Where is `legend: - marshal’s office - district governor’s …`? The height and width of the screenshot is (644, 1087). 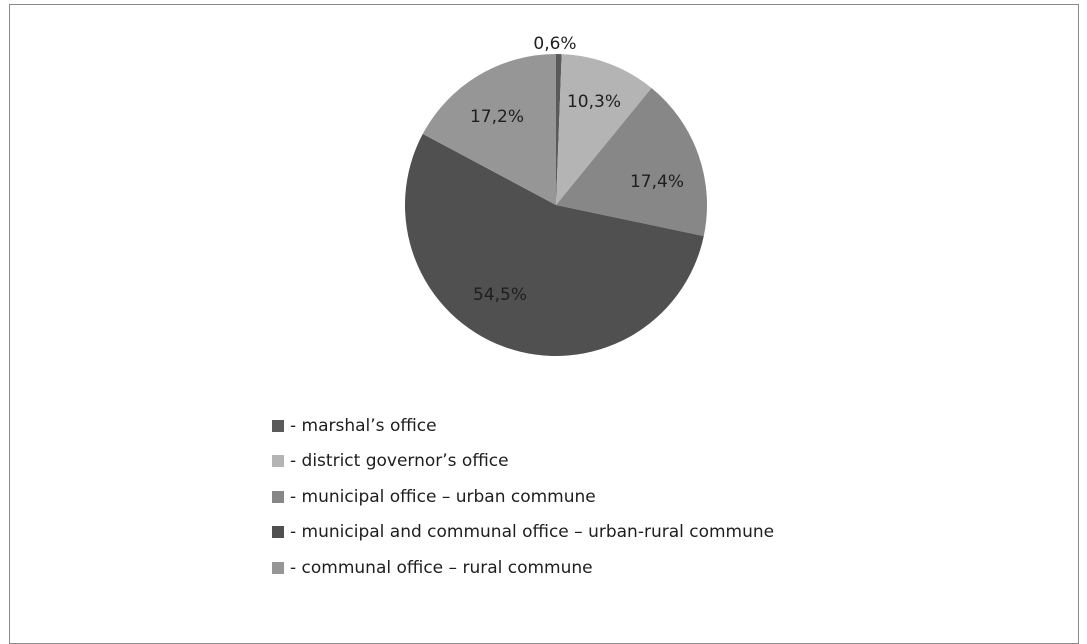 legend: - marshal’s office - district governor’s … is located at coordinates (523, 497).